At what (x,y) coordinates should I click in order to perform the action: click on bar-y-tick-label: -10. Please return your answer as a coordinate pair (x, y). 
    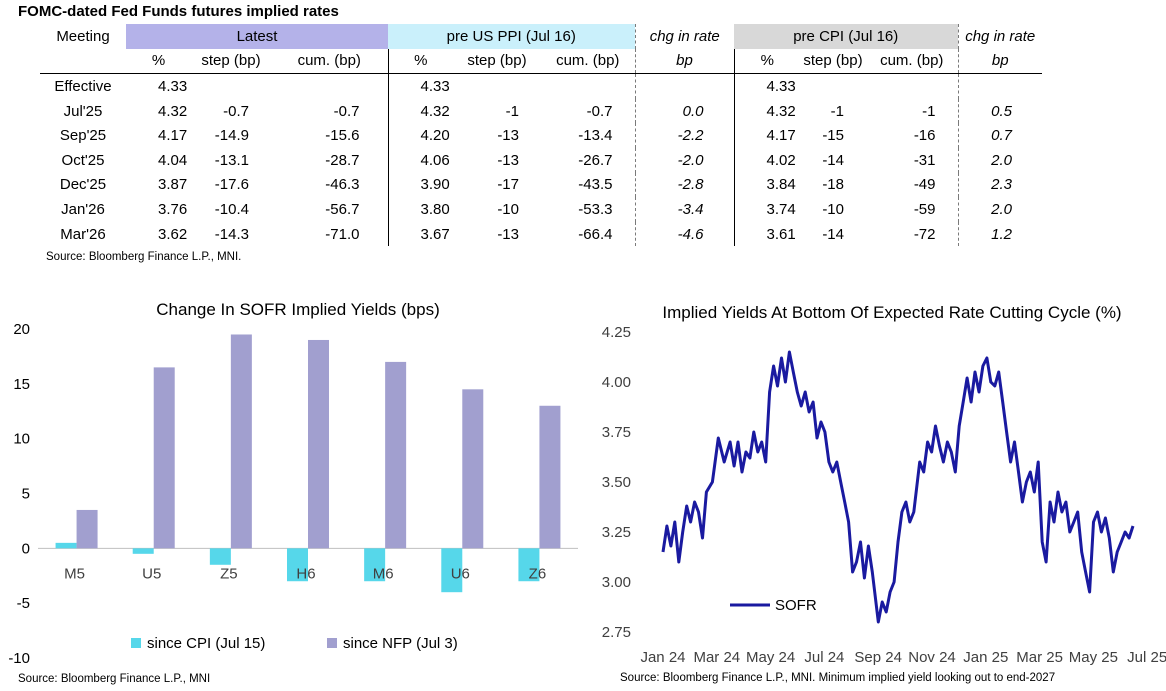
    Looking at the image, I should click on (19, 658).